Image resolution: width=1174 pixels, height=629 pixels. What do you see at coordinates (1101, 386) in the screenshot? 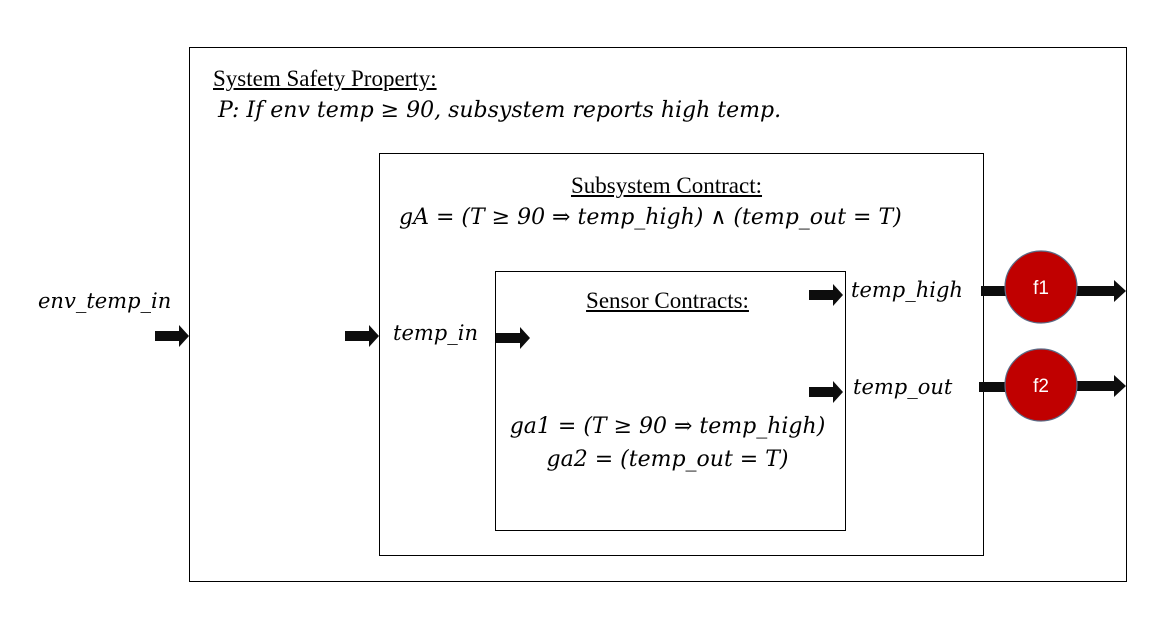
I see `arrow-f2-output` at bounding box center [1101, 386].